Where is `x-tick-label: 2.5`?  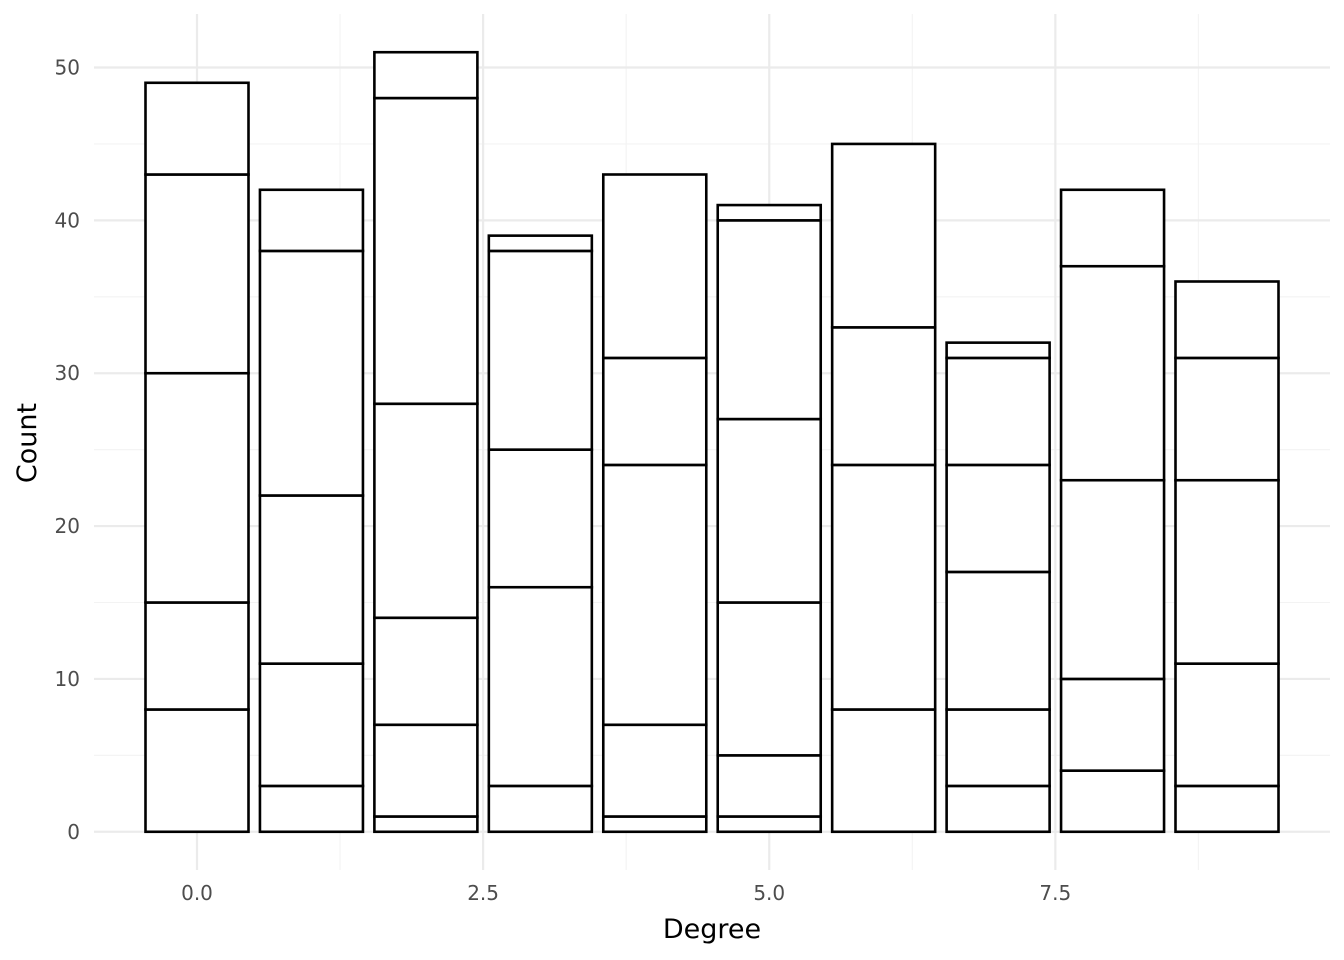
x-tick-label: 2.5 is located at coordinates (483, 893).